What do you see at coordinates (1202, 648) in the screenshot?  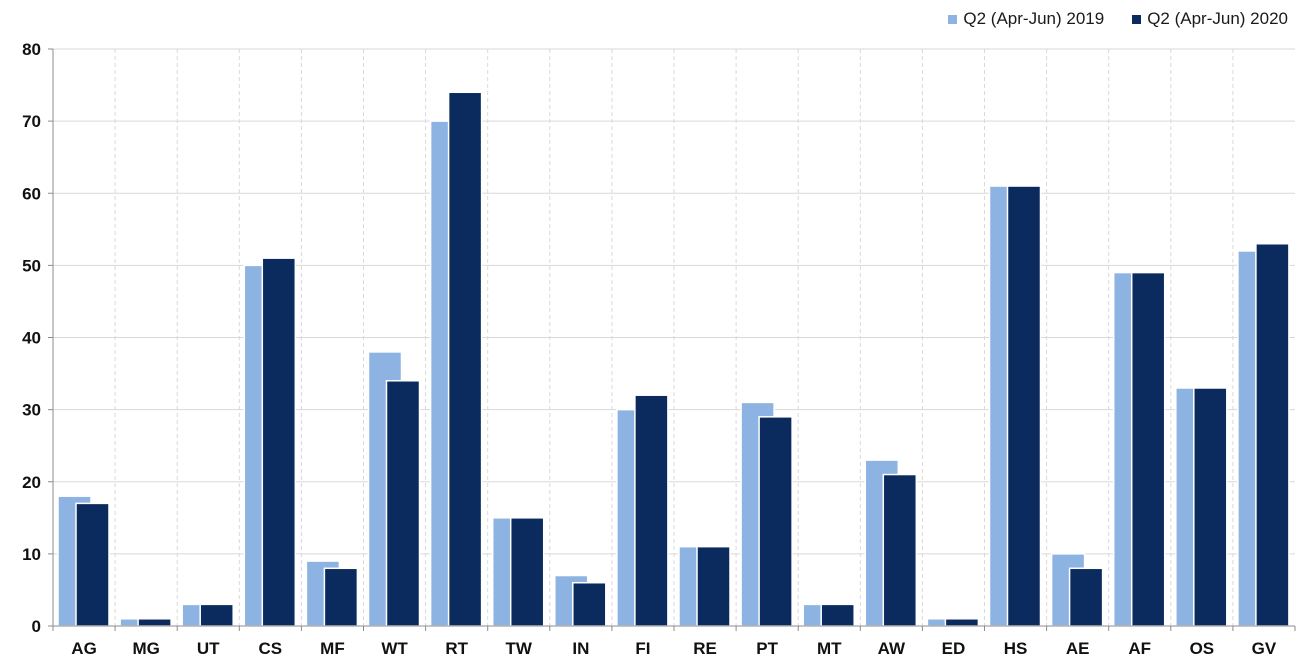 I see `x-tick-label: OS` at bounding box center [1202, 648].